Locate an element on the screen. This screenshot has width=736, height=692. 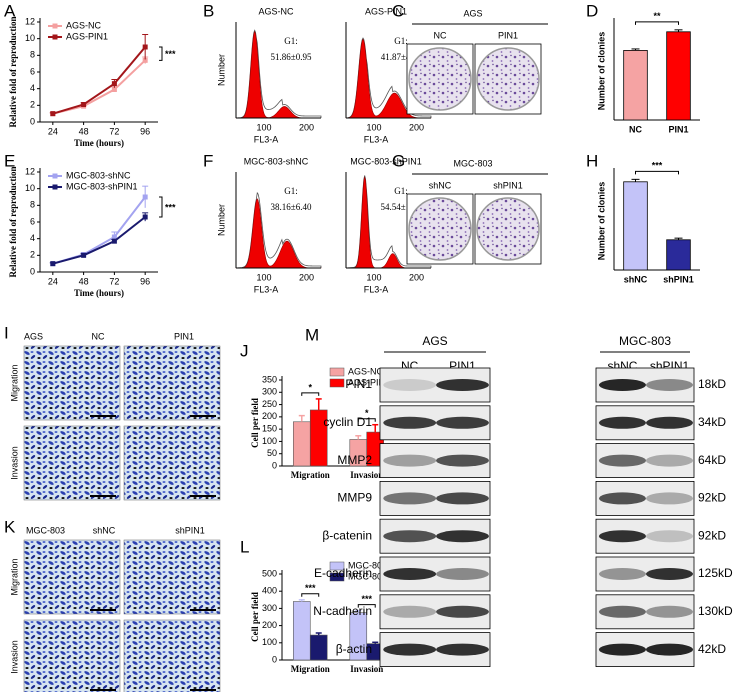
protein-name: β-catenin is located at coordinates (347, 535).